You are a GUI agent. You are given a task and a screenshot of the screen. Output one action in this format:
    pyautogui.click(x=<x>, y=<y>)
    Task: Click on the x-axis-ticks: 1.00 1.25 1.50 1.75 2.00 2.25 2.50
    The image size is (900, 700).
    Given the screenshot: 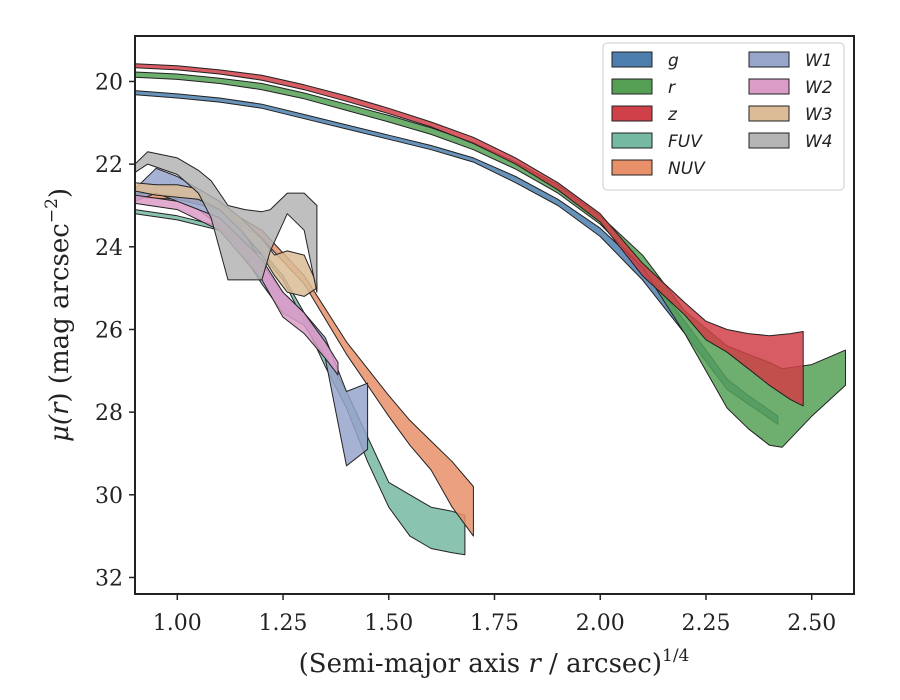 What is the action you would take?
    pyautogui.click(x=494, y=615)
    